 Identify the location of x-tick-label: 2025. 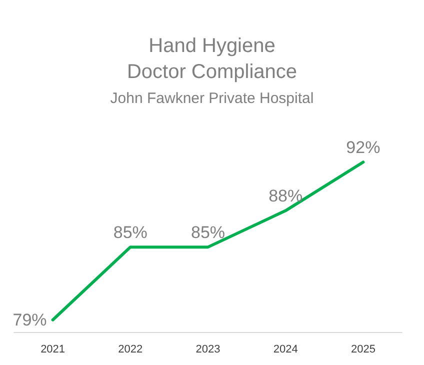
(363, 350).